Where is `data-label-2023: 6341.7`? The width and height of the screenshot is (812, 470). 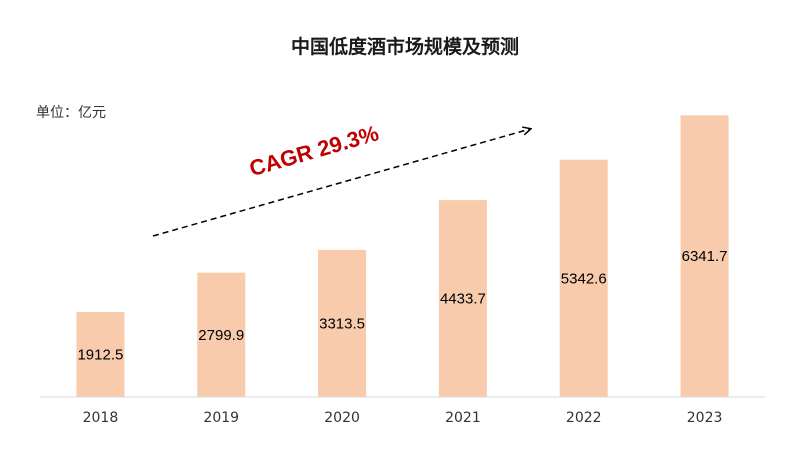
data-label-2023: 6341.7 is located at coordinates (705, 256).